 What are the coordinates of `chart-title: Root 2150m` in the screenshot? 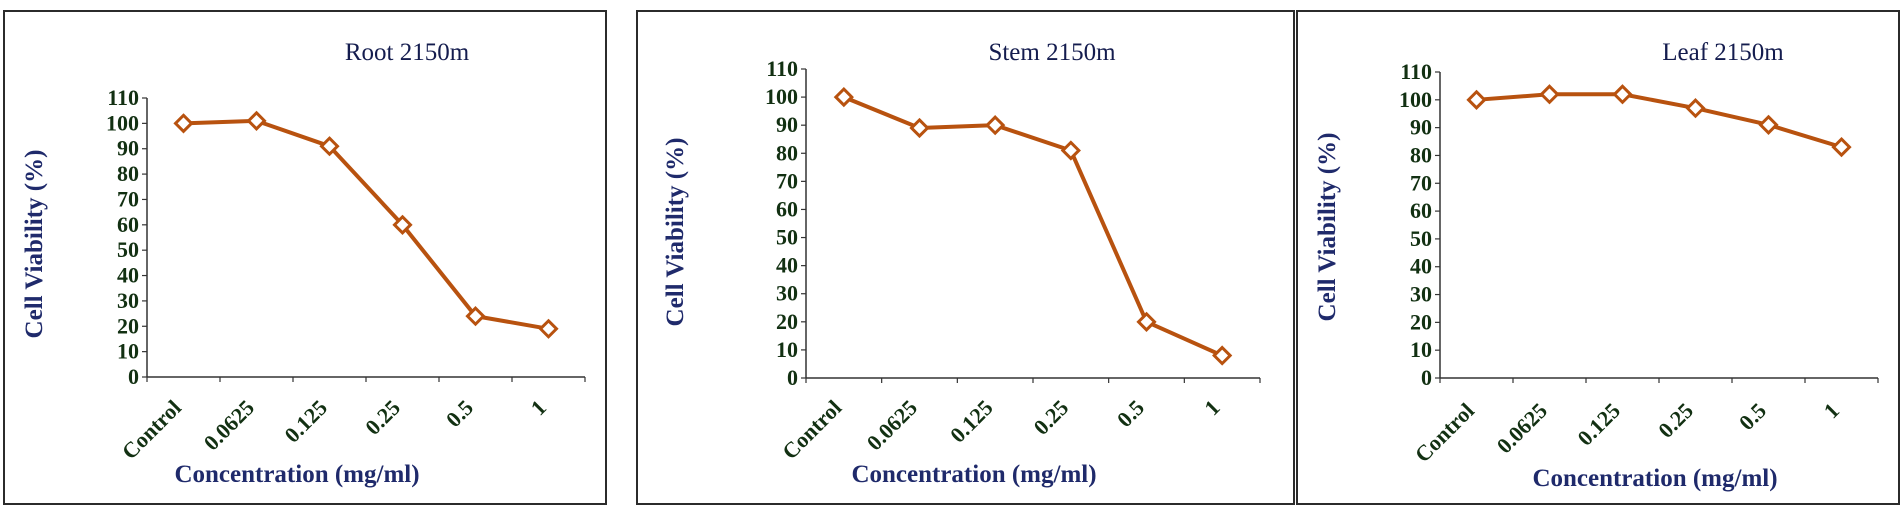 It's located at (407, 52).